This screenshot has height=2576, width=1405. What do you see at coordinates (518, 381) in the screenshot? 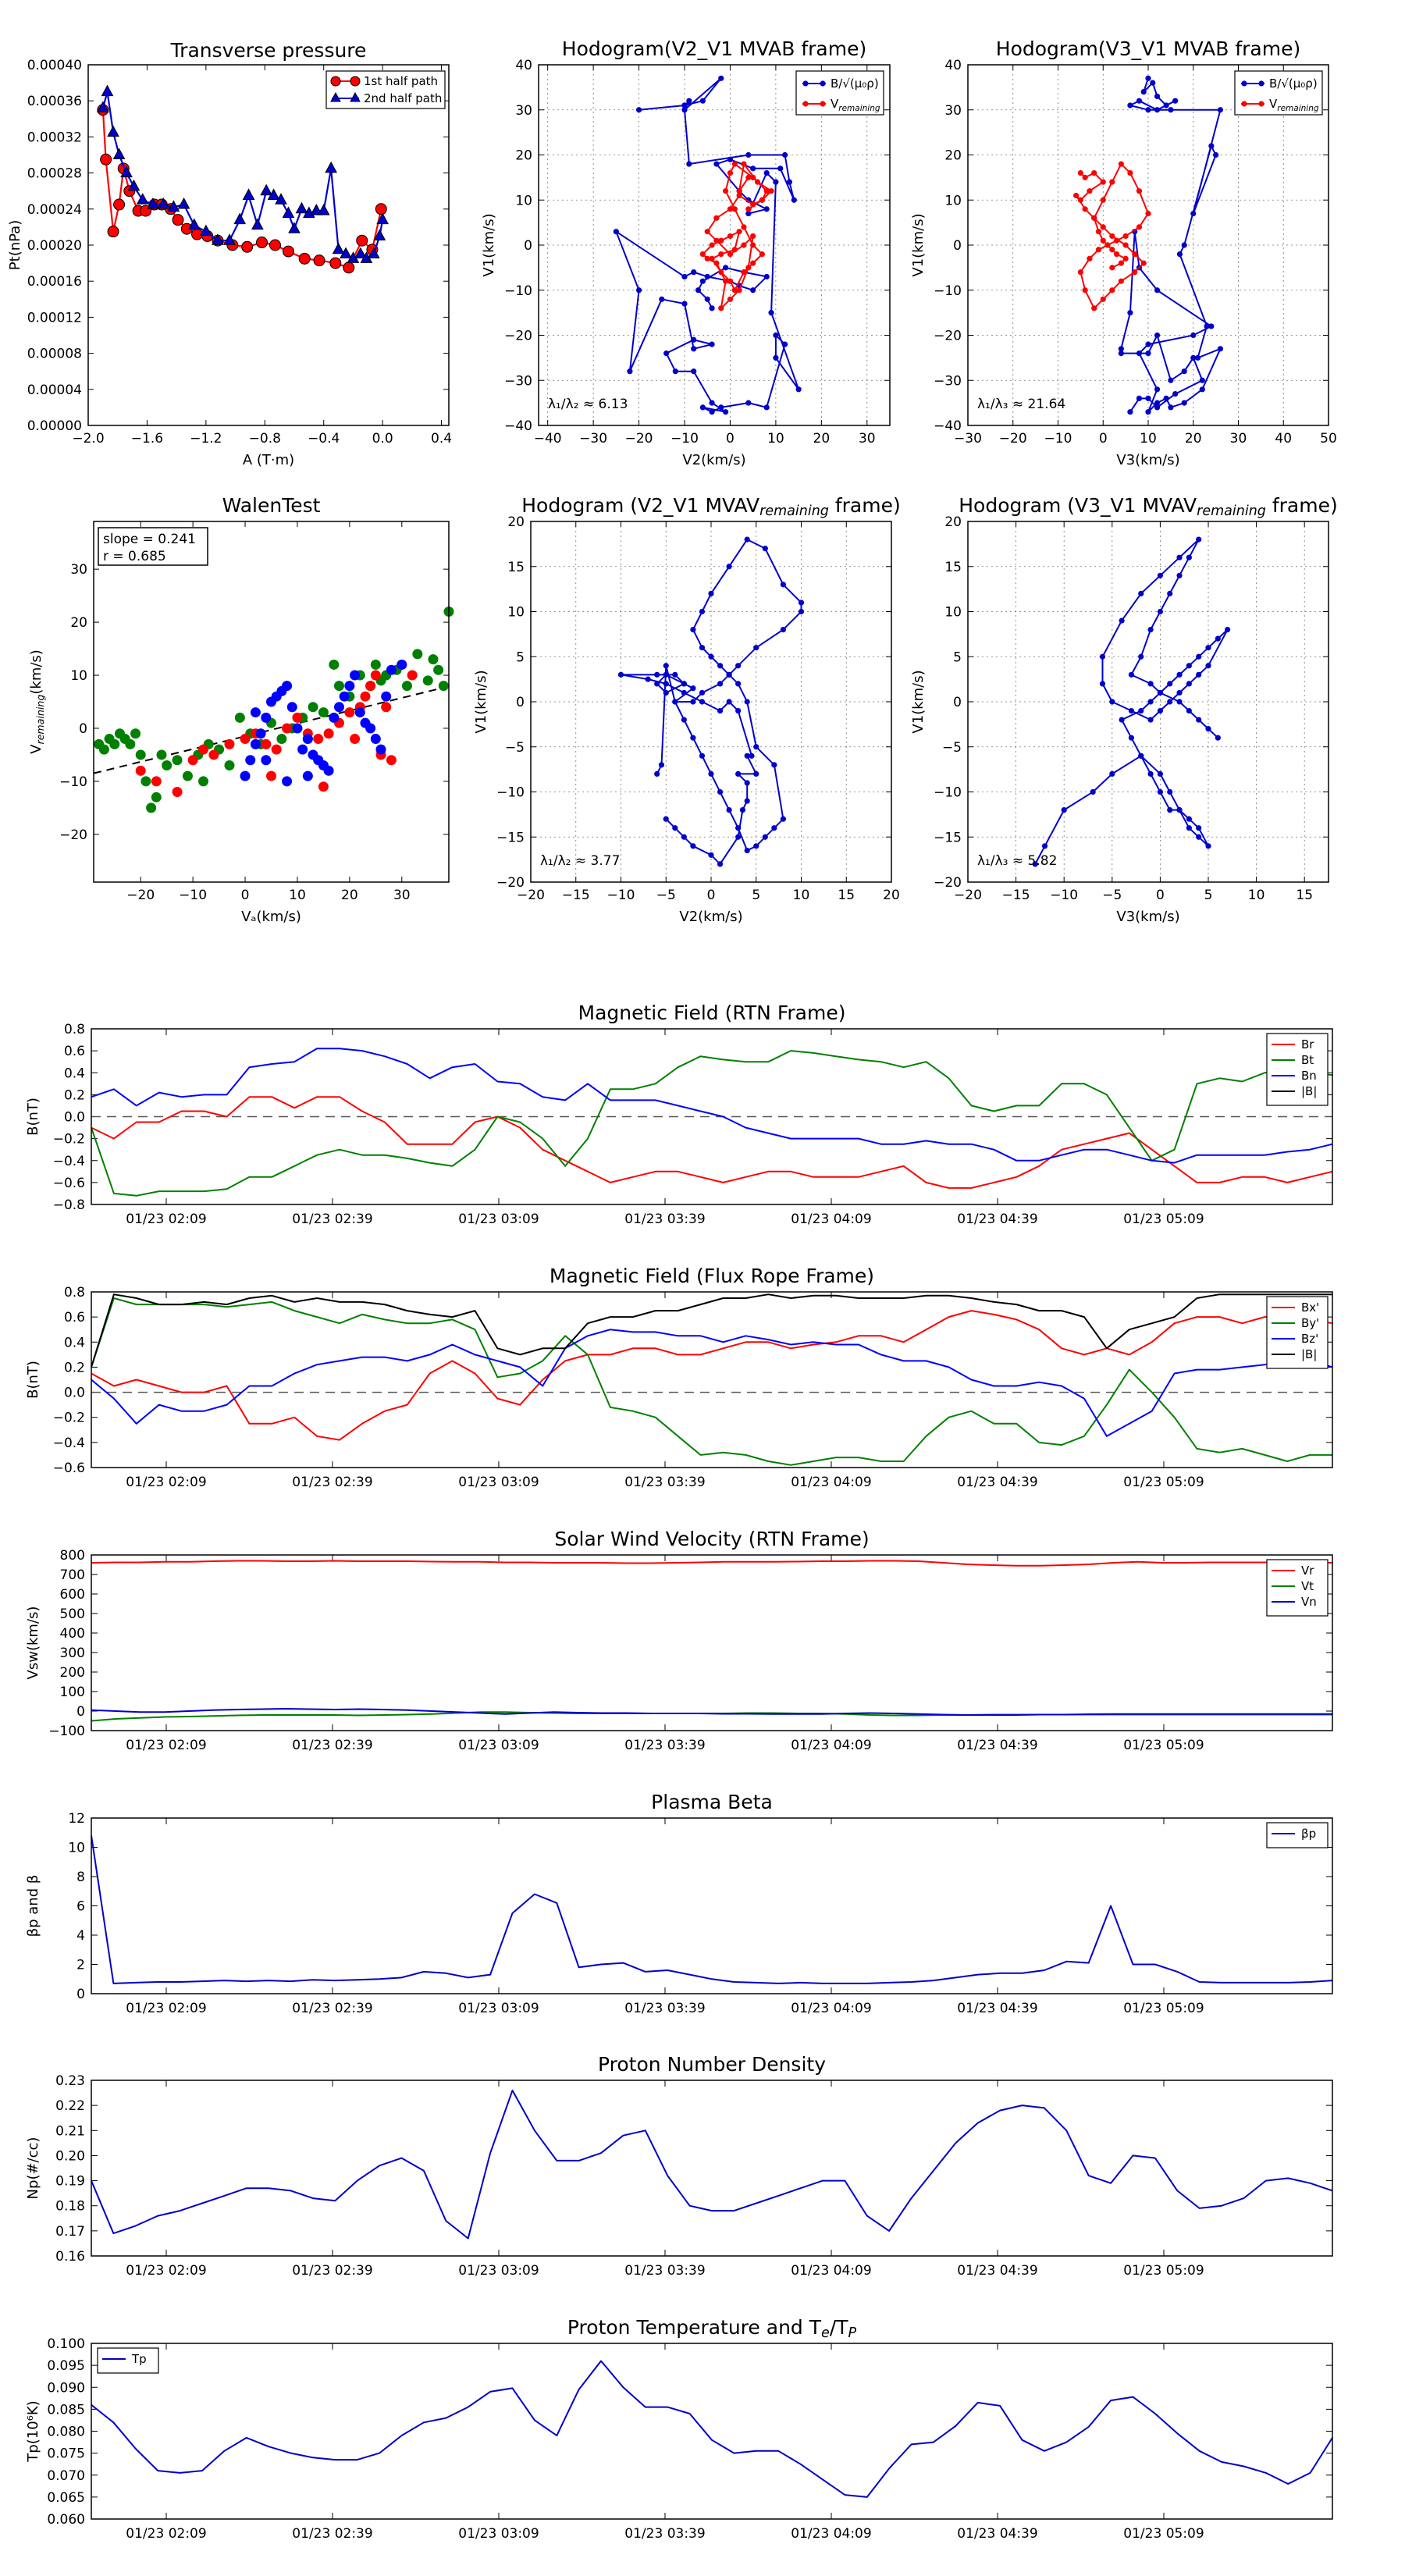
I see `y-tick-label: −30` at bounding box center [518, 381].